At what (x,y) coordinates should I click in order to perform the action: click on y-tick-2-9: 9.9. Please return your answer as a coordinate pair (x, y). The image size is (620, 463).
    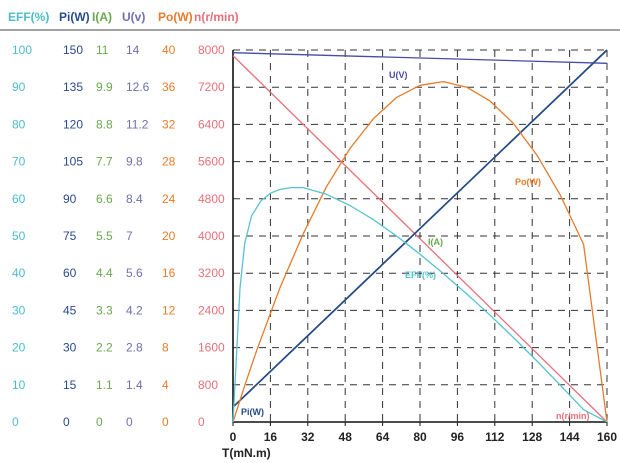
    Looking at the image, I should click on (104, 87).